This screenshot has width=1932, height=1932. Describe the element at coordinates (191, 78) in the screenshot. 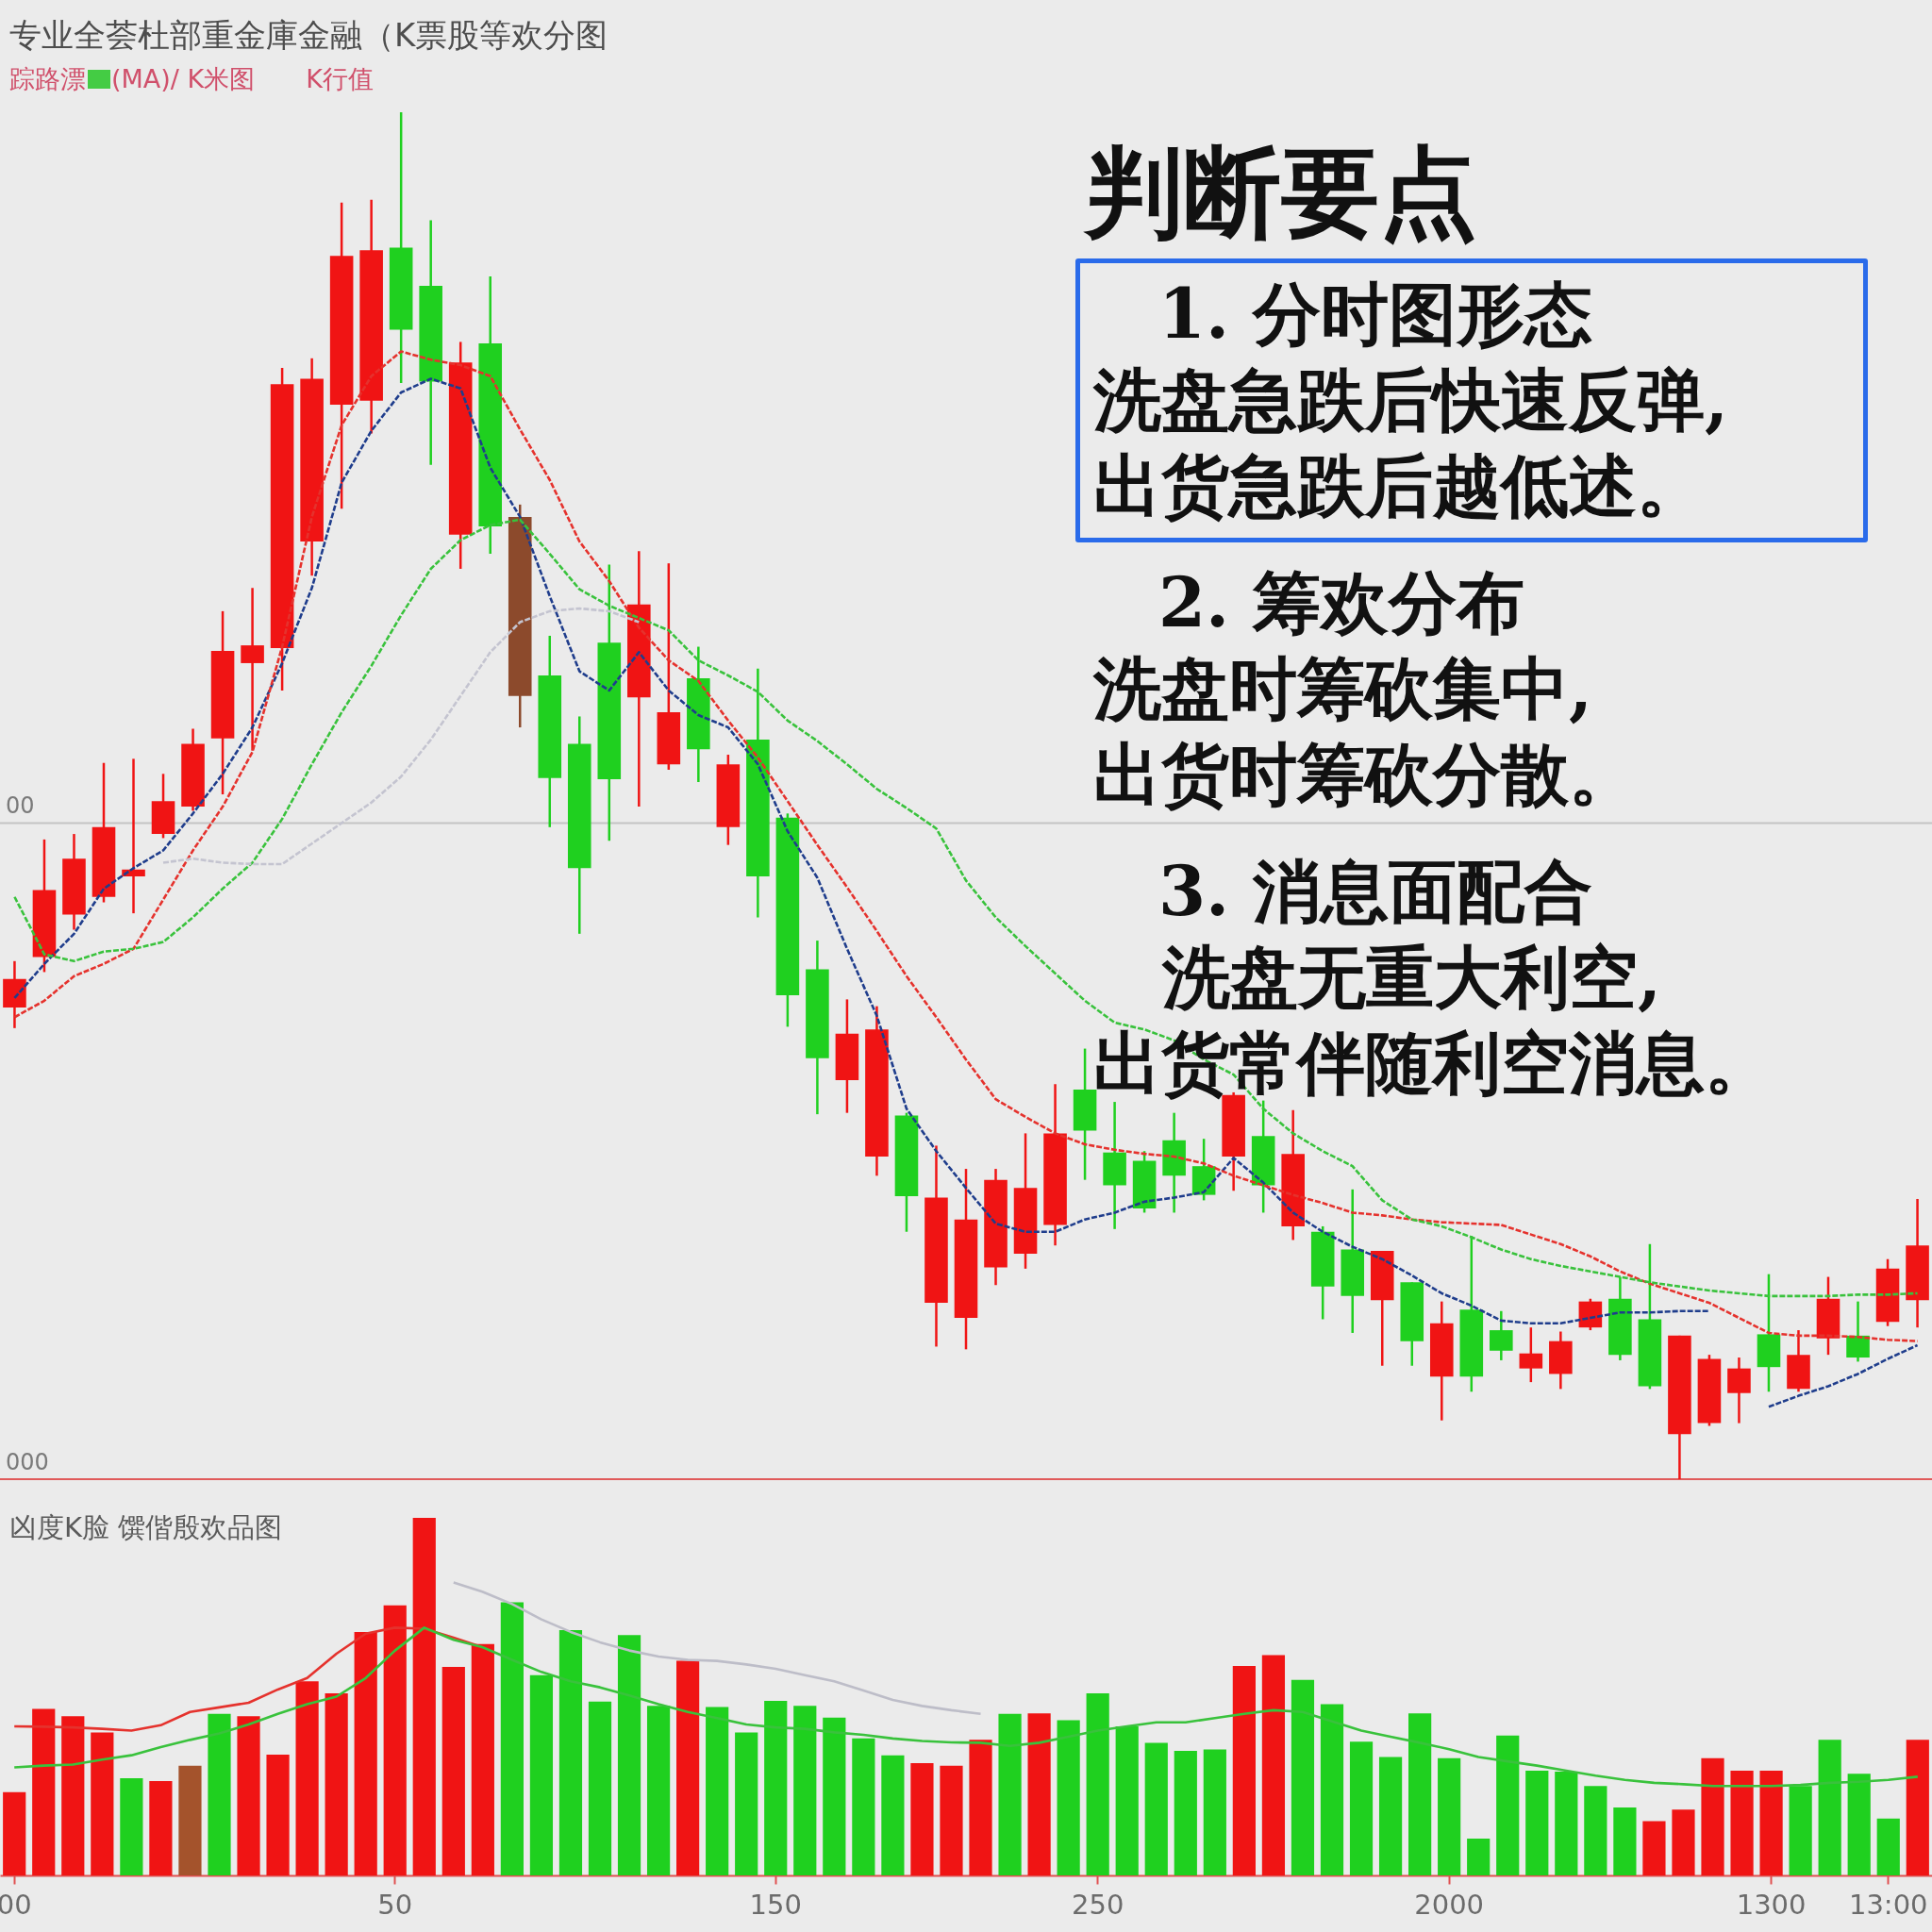

I see `chart-subtitle: 踪路漂 (MA)/ K米图 K行值` at that location.